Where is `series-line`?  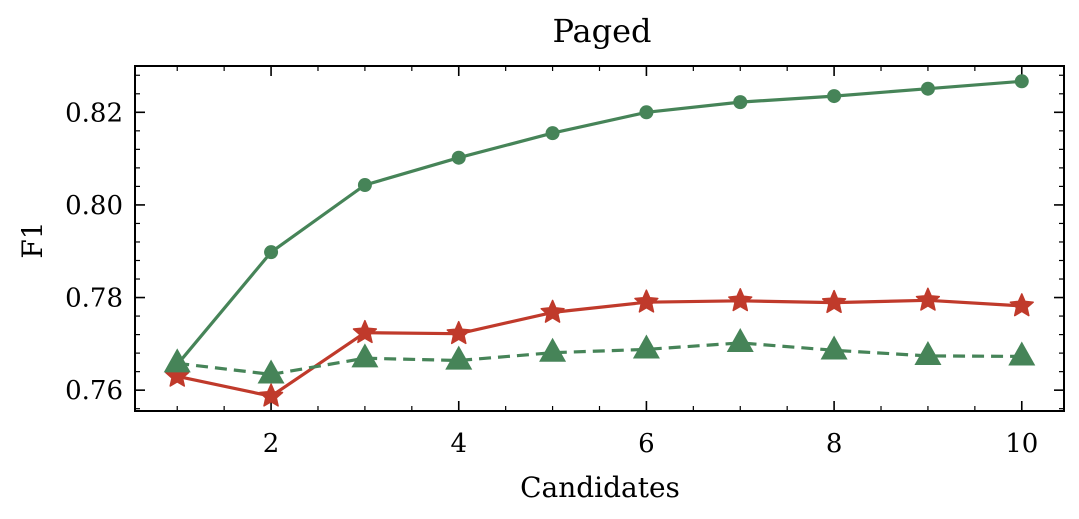
series-line is located at coordinates (599, 358).